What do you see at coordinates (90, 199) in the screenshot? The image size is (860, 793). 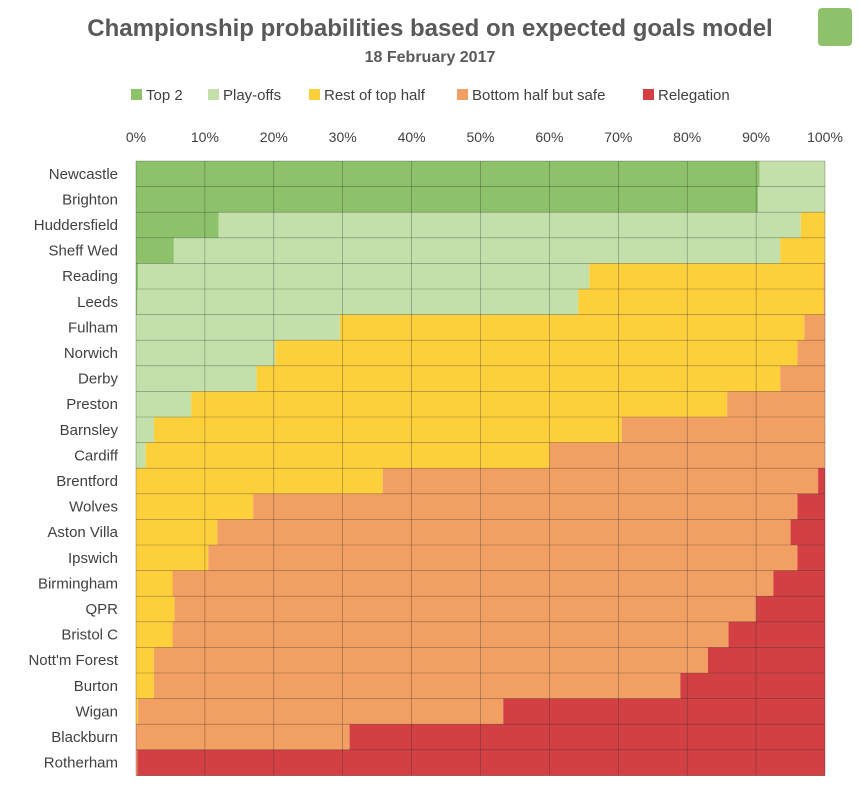 I see `category-label: Brighton` at bounding box center [90, 199].